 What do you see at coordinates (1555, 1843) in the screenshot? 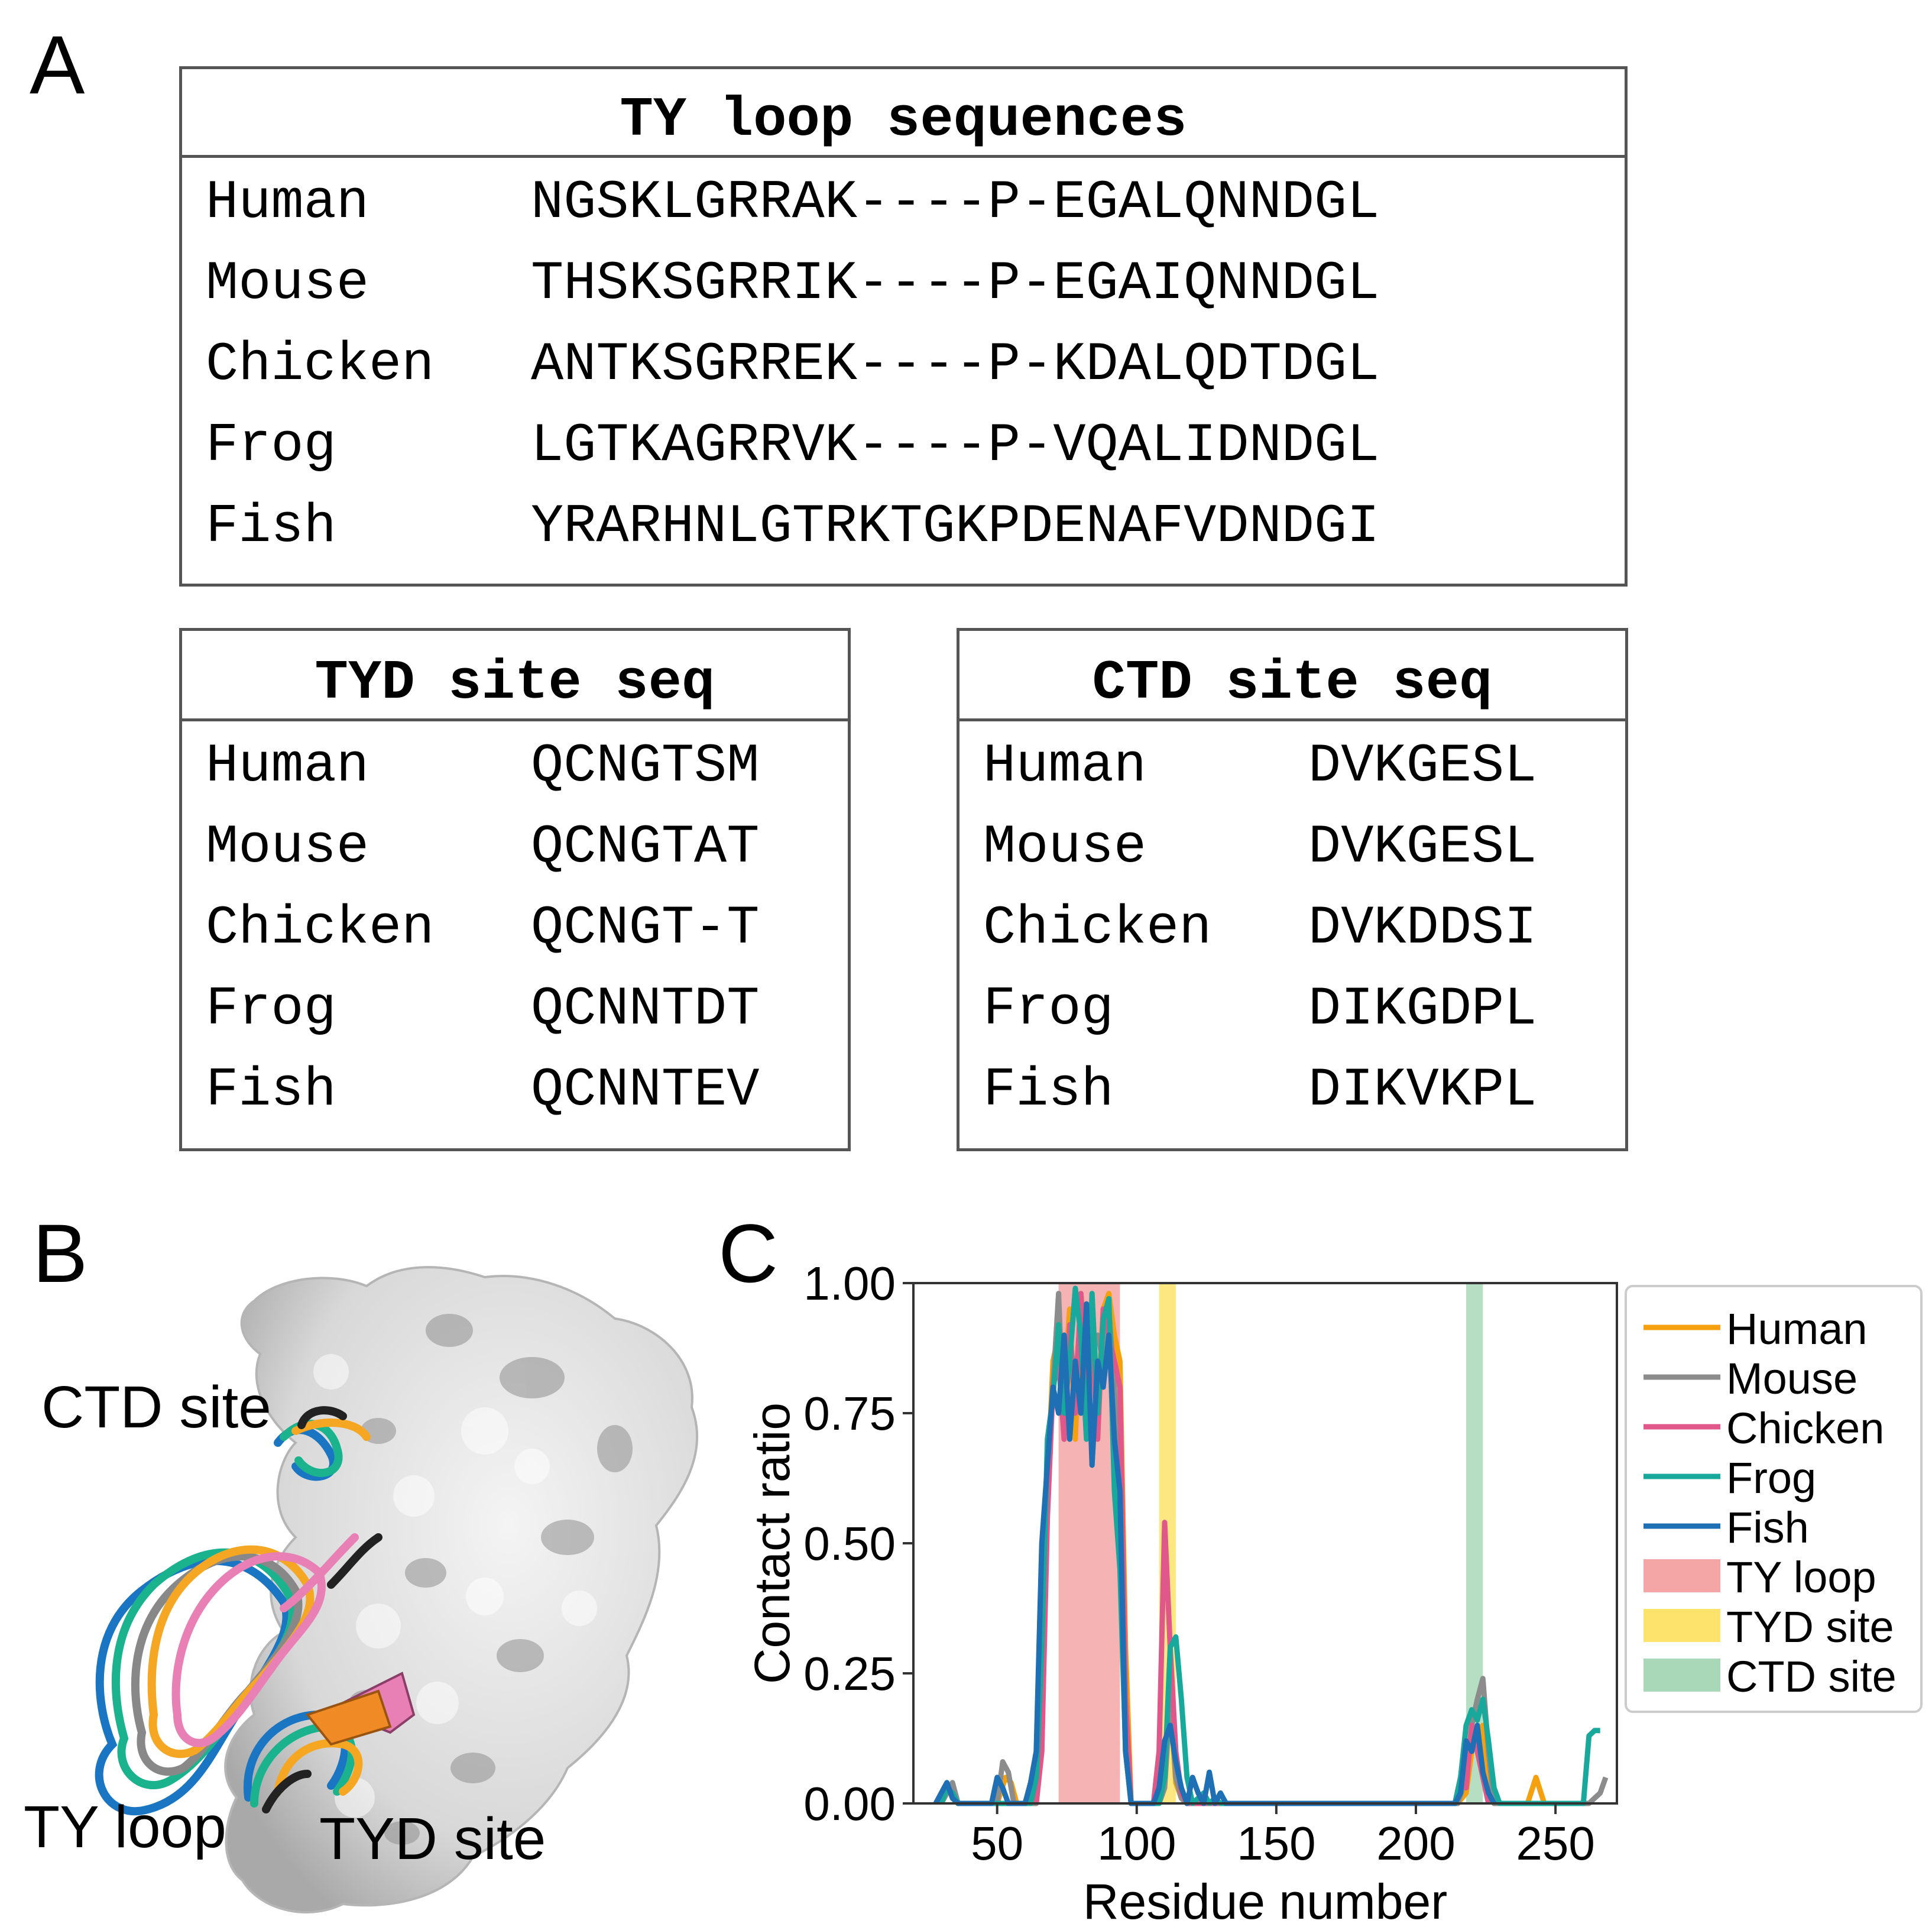
I see `x-tick-label: 250` at bounding box center [1555, 1843].